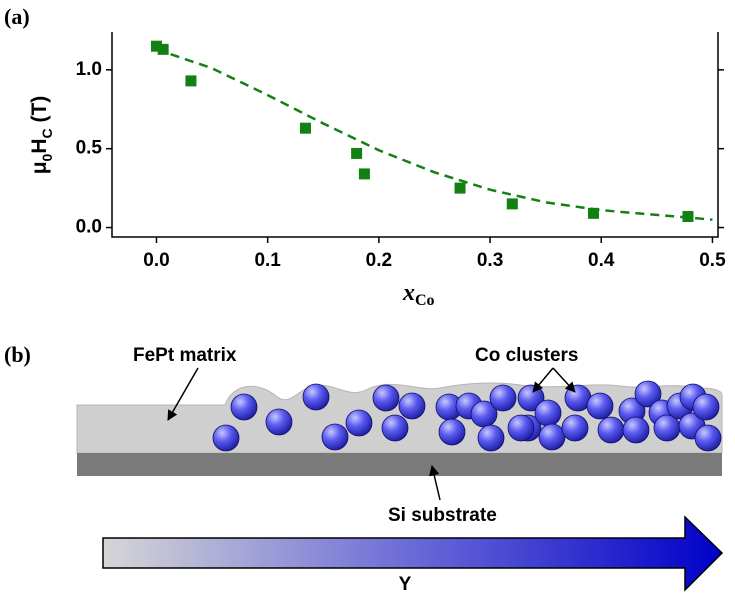 The height and width of the screenshot is (597, 735). What do you see at coordinates (405, 584) in the screenshot?
I see `gradient-label: Y` at bounding box center [405, 584].